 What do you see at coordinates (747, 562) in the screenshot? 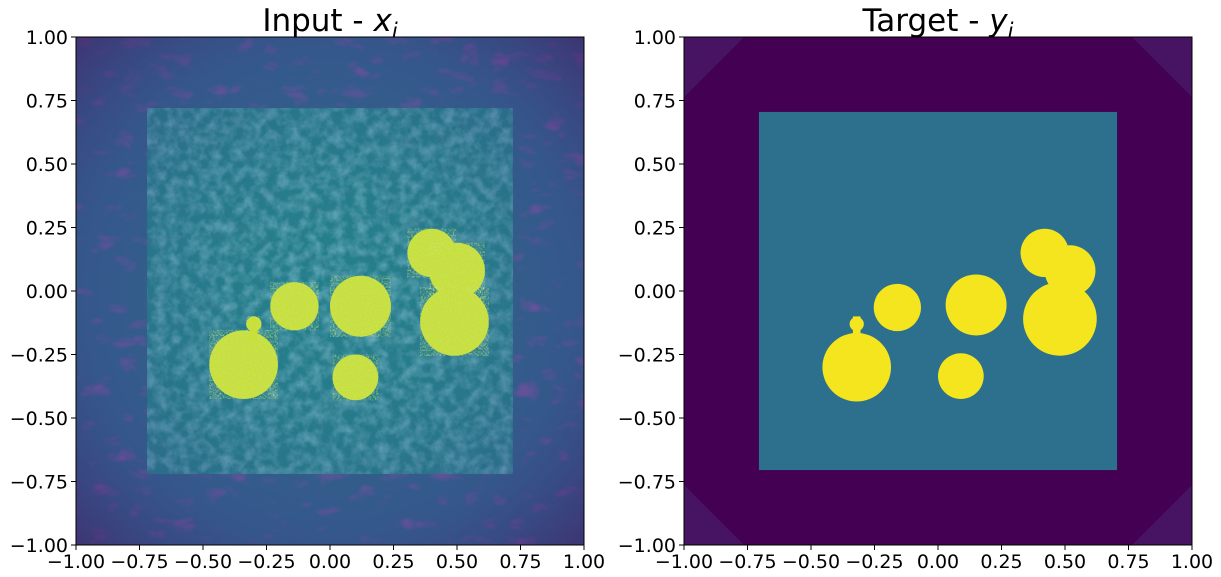
I see `target-x-tick-label: −0.75` at bounding box center [747, 562].